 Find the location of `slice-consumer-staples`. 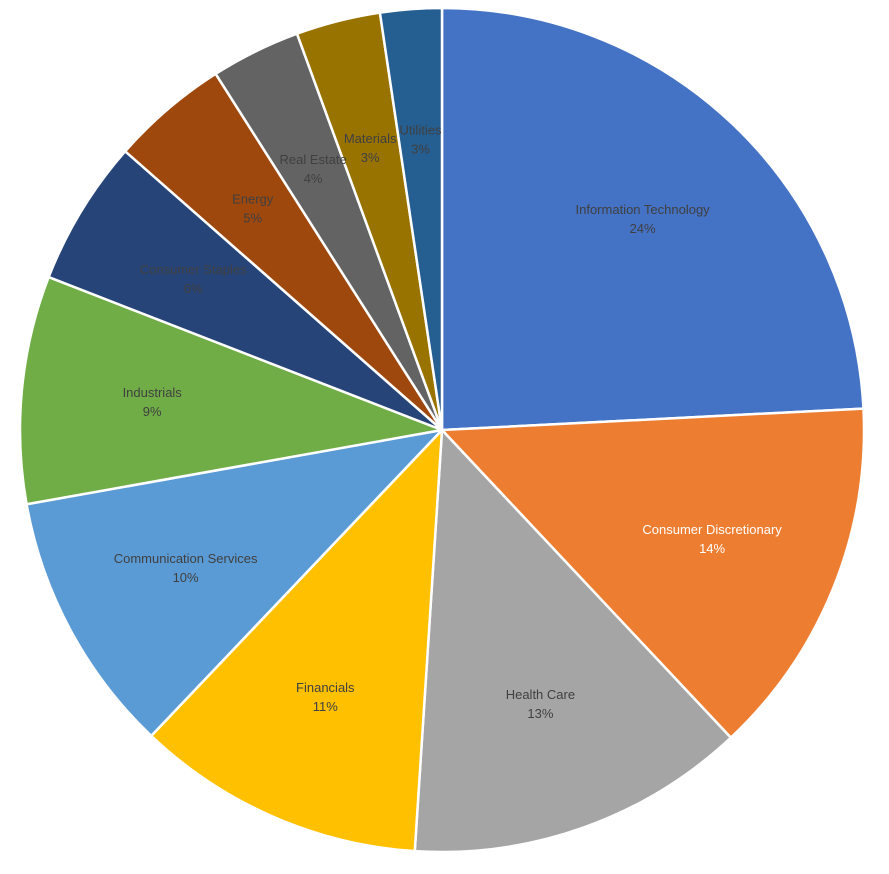

slice-consumer-staples is located at coordinates (245, 291).